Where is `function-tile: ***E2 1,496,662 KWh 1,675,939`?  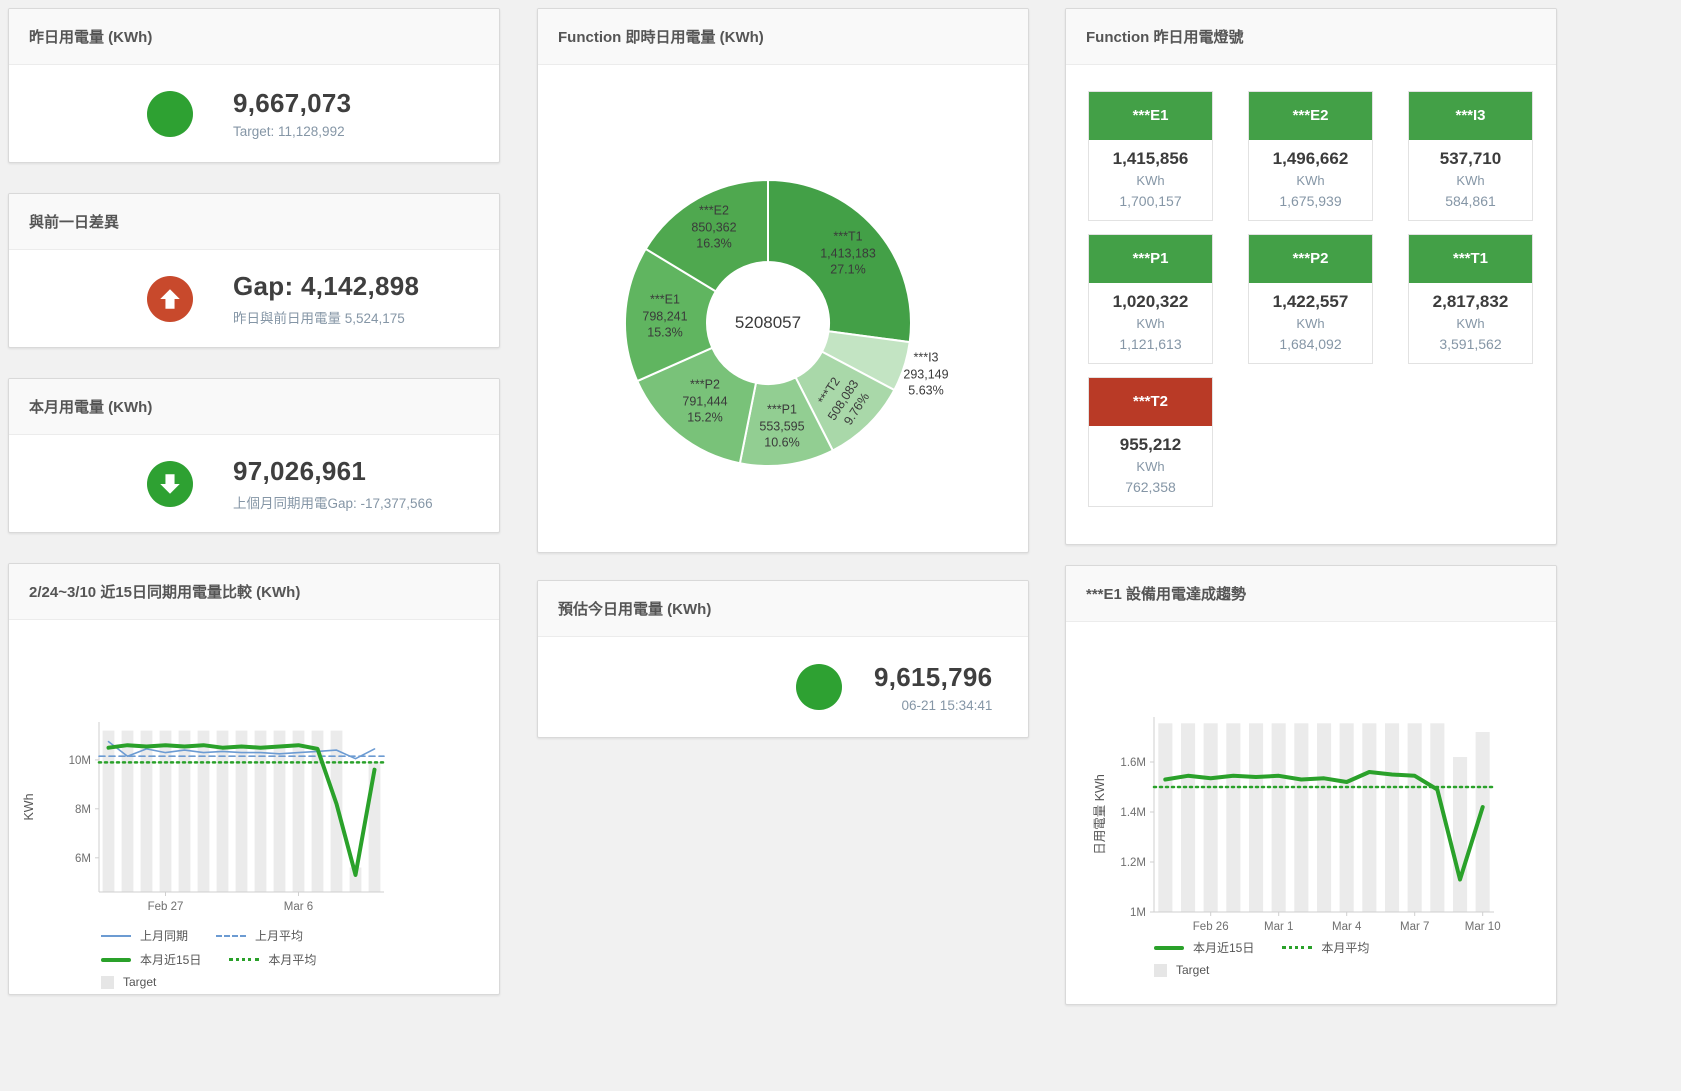 function-tile: ***E2 1,496,662 KWh 1,675,939 is located at coordinates (1310, 156).